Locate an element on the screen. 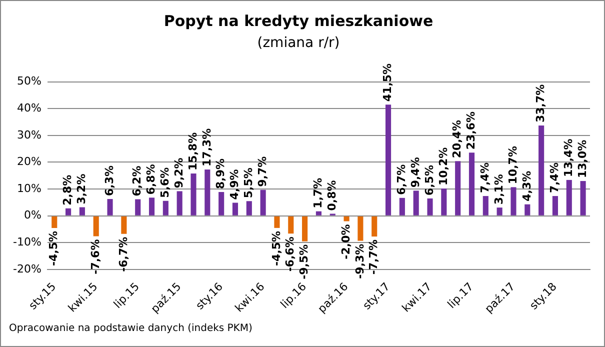 This screenshot has height=347, width=605. data-label: 13,4% is located at coordinates (568, 157).